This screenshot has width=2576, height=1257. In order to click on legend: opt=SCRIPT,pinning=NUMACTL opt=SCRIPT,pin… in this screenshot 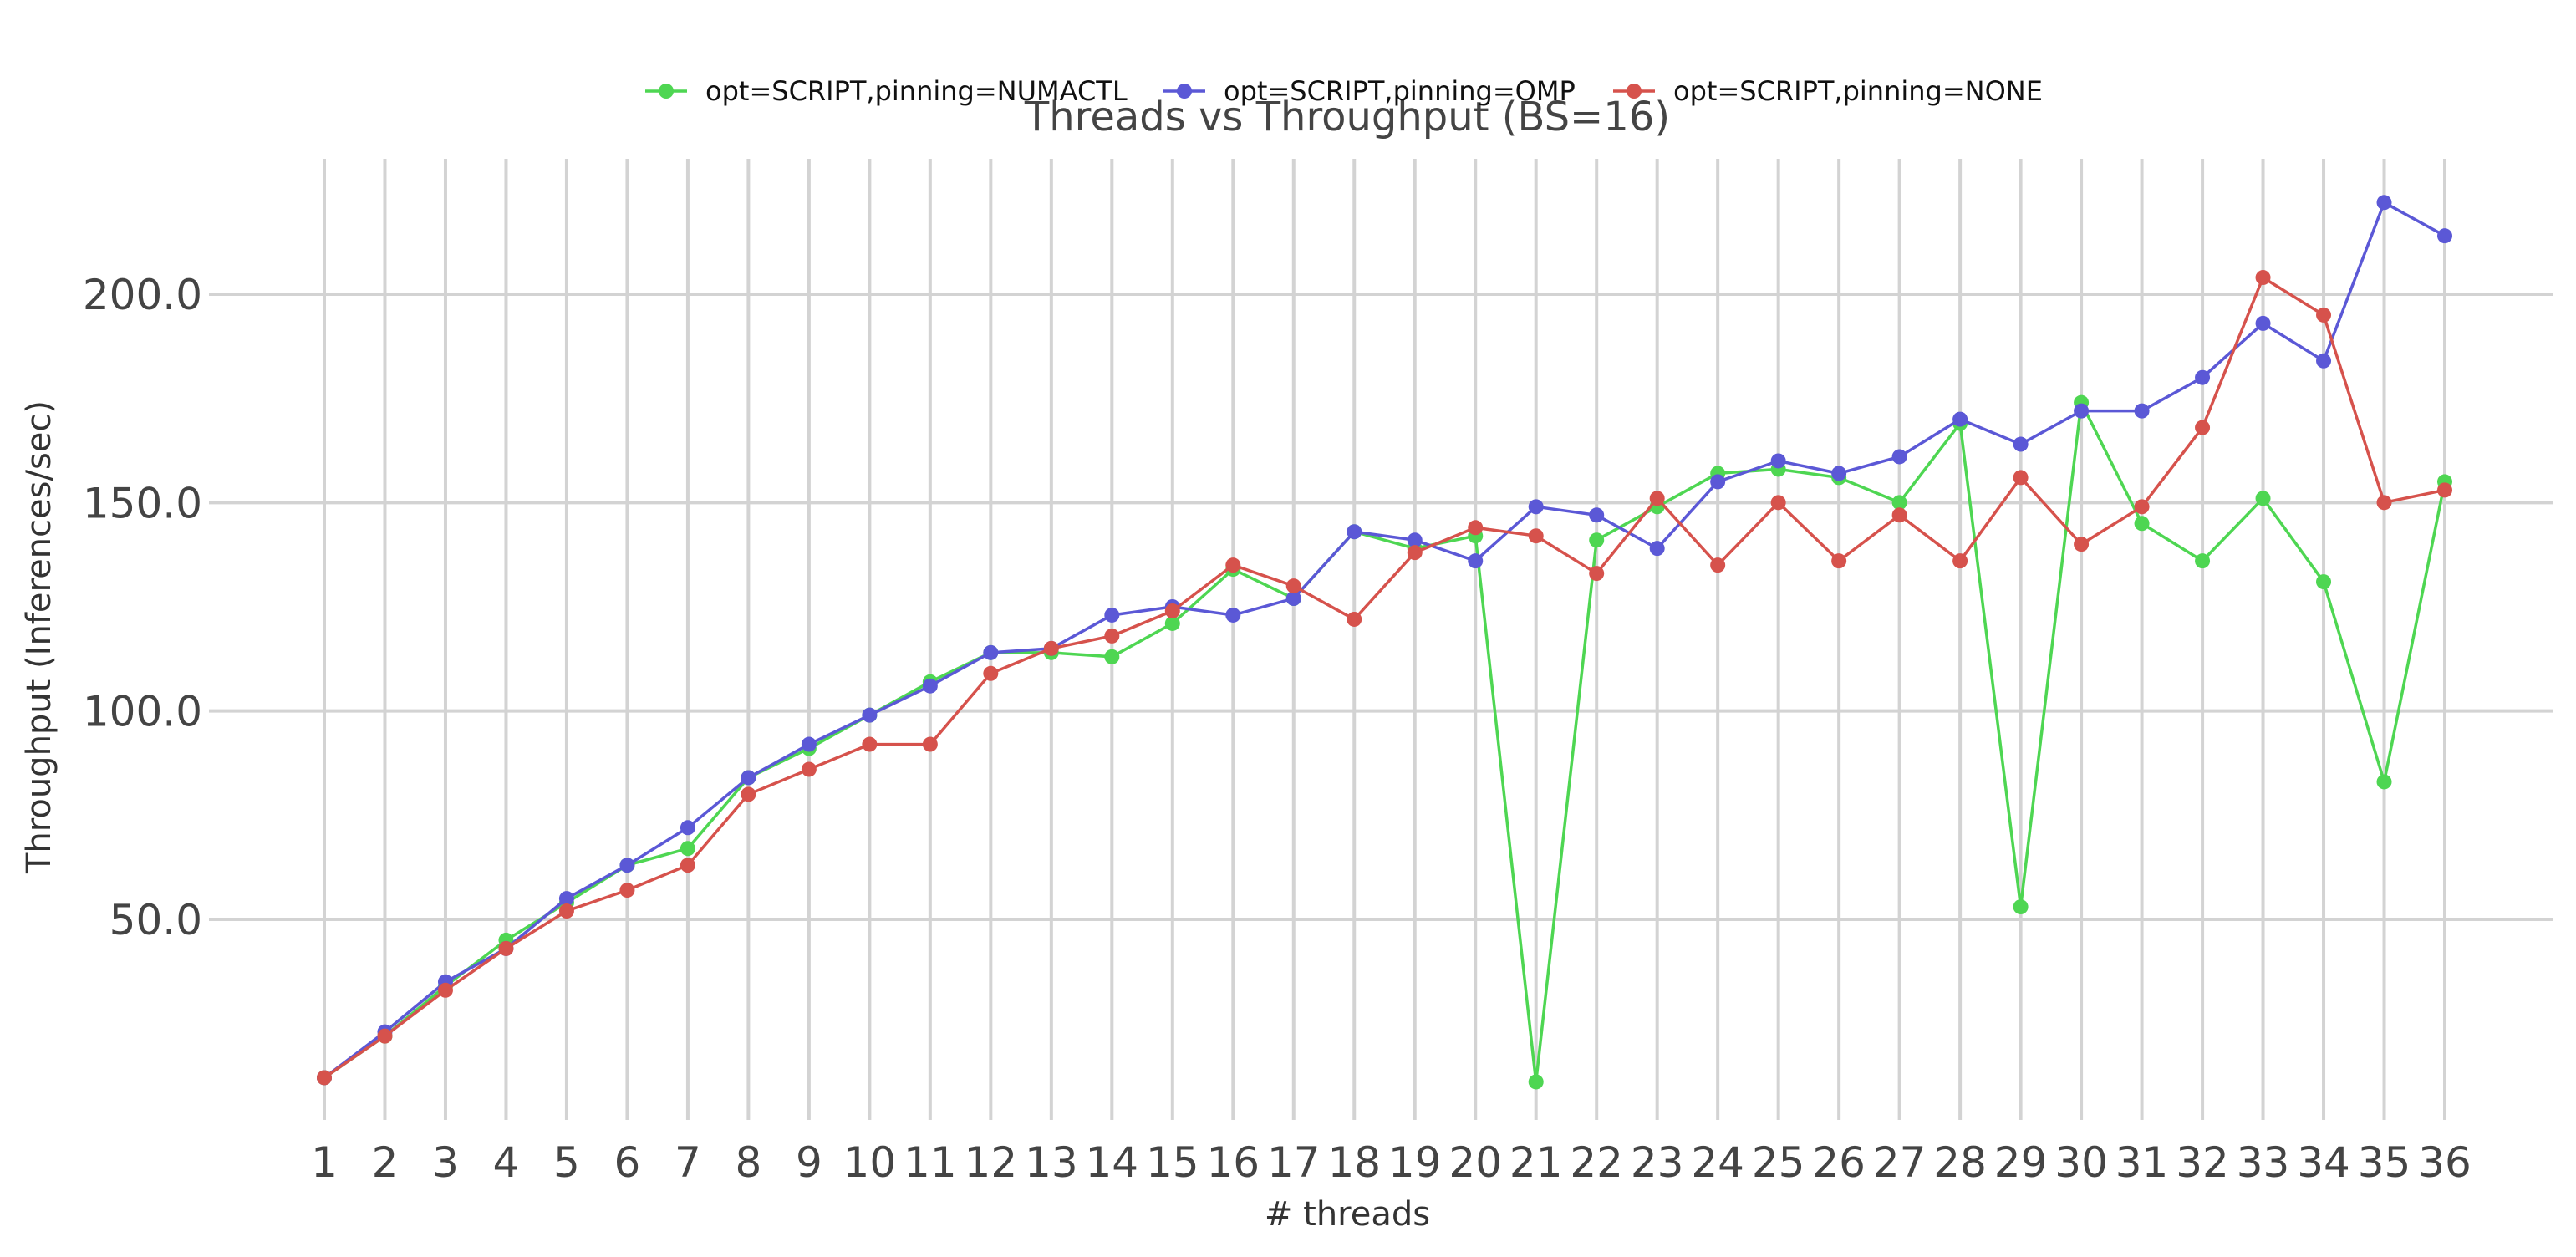, I will do `click(1344, 91)`.